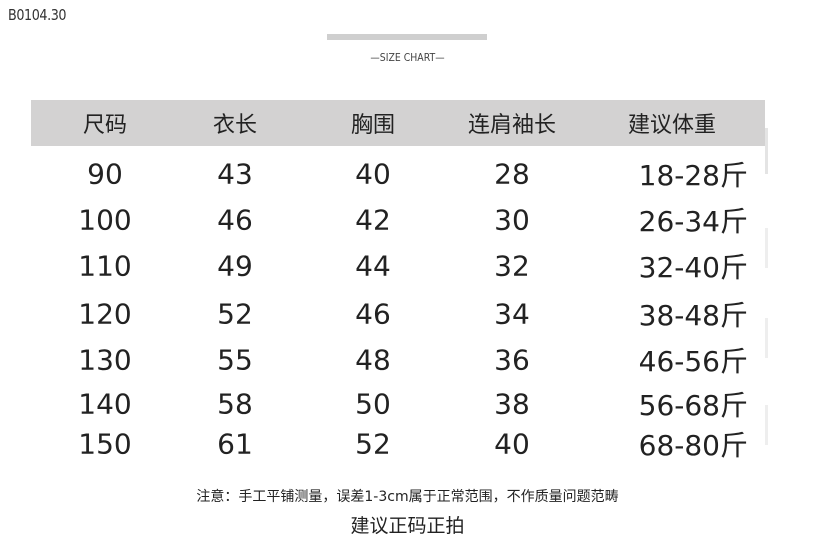  I want to click on decorative-bar, so click(407, 37).